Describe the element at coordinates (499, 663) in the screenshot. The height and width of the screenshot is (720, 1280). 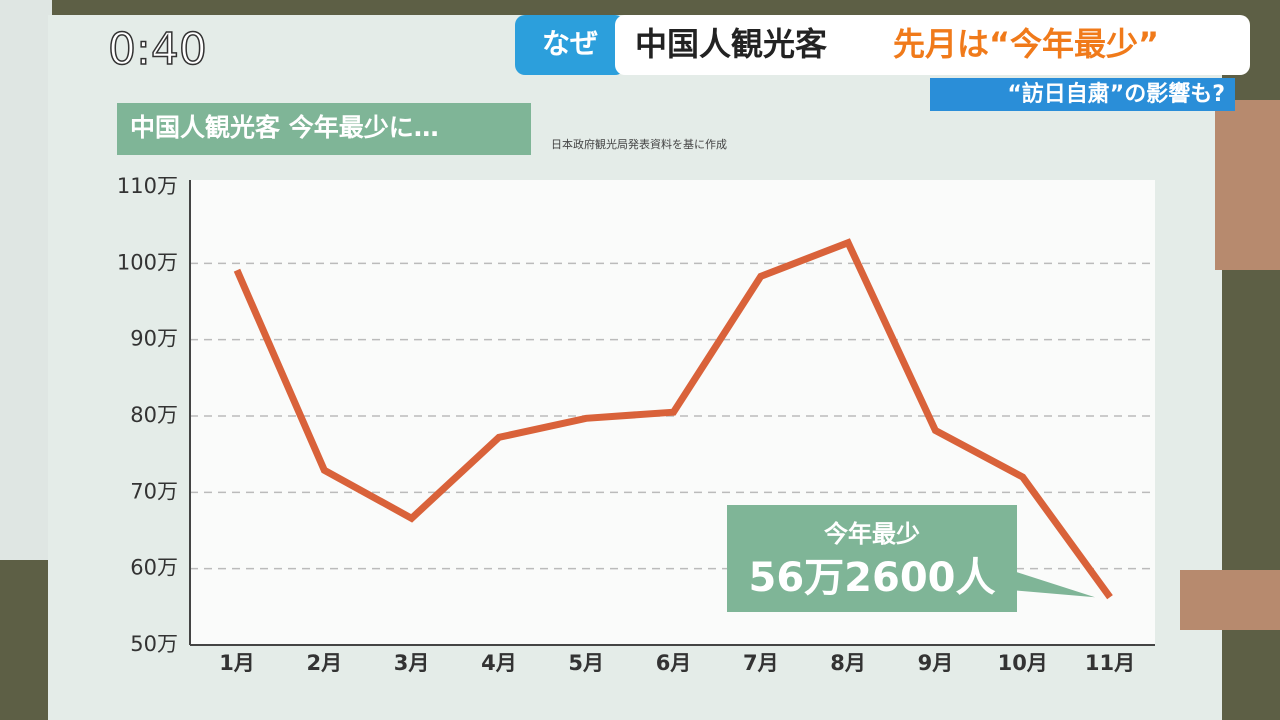
I see `x-tick-label: 4月` at that location.